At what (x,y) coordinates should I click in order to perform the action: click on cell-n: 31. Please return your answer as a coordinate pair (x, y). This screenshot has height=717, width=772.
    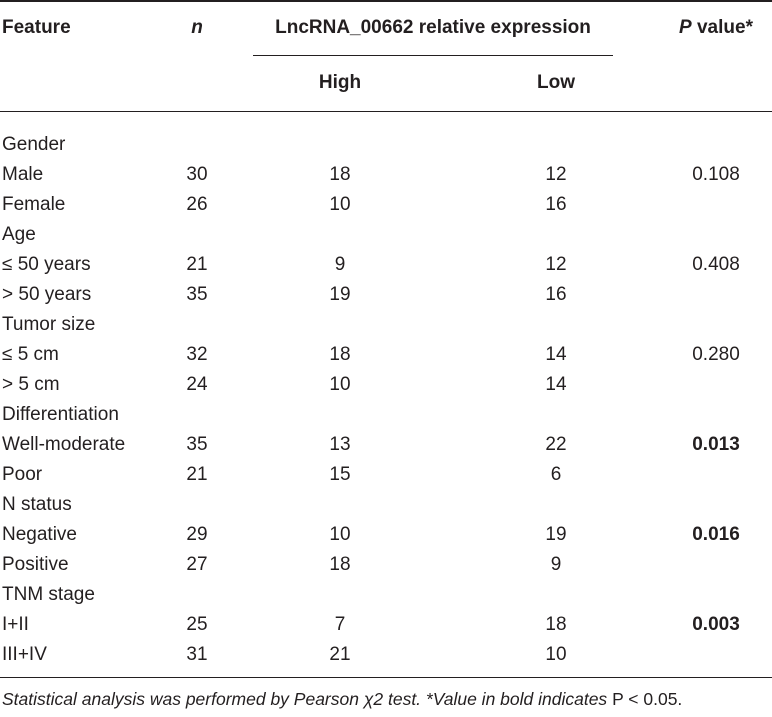
    Looking at the image, I should click on (197, 654).